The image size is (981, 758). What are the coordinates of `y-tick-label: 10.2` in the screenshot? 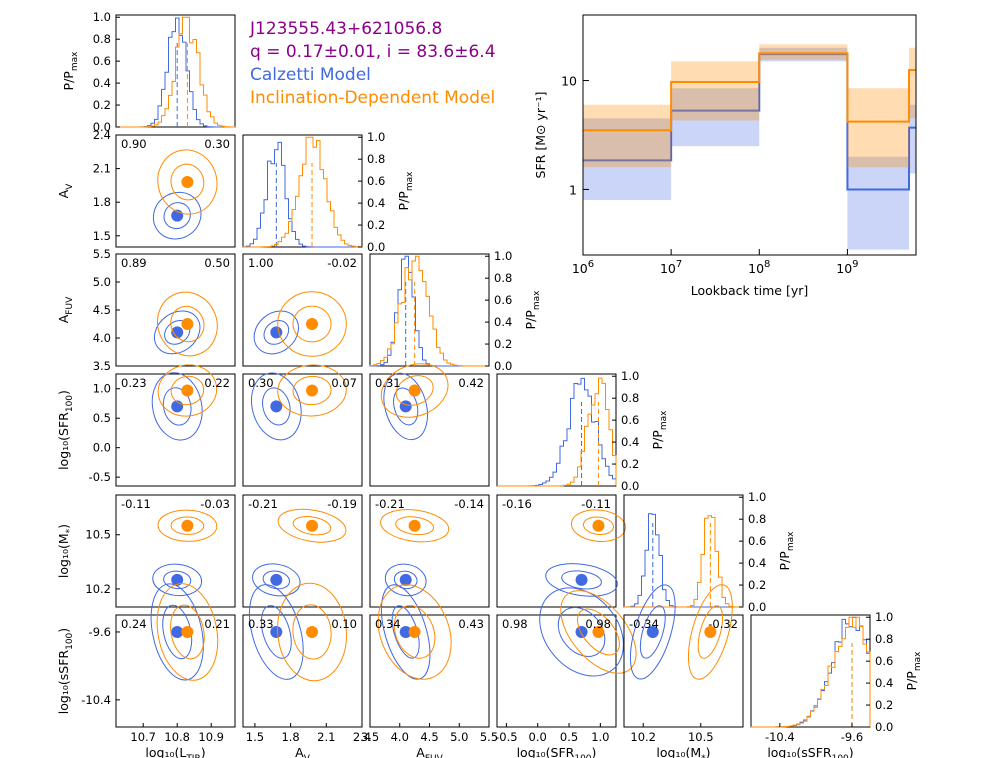 It's located at (98, 589).